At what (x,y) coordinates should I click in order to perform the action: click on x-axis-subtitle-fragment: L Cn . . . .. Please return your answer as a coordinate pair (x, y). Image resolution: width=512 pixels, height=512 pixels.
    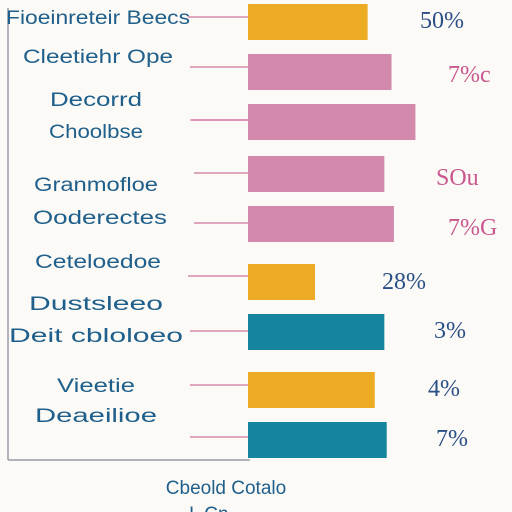
    Looking at the image, I should click on (230, 508).